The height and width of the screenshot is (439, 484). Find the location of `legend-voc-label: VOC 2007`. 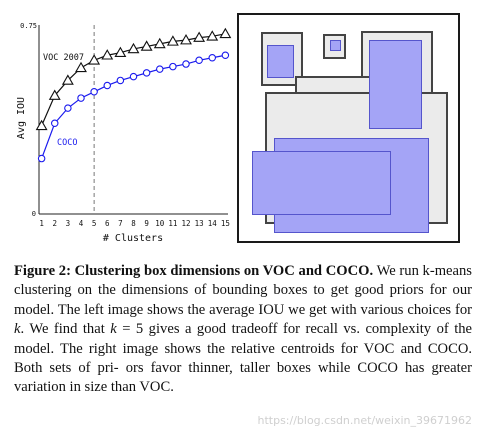

legend-voc-label: VOC 2007 is located at coordinates (63, 58).